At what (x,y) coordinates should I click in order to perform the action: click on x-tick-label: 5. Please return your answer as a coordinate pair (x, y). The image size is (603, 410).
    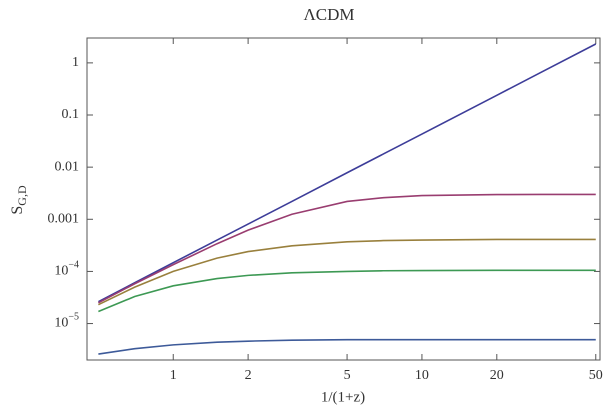
    Looking at the image, I should click on (347, 375).